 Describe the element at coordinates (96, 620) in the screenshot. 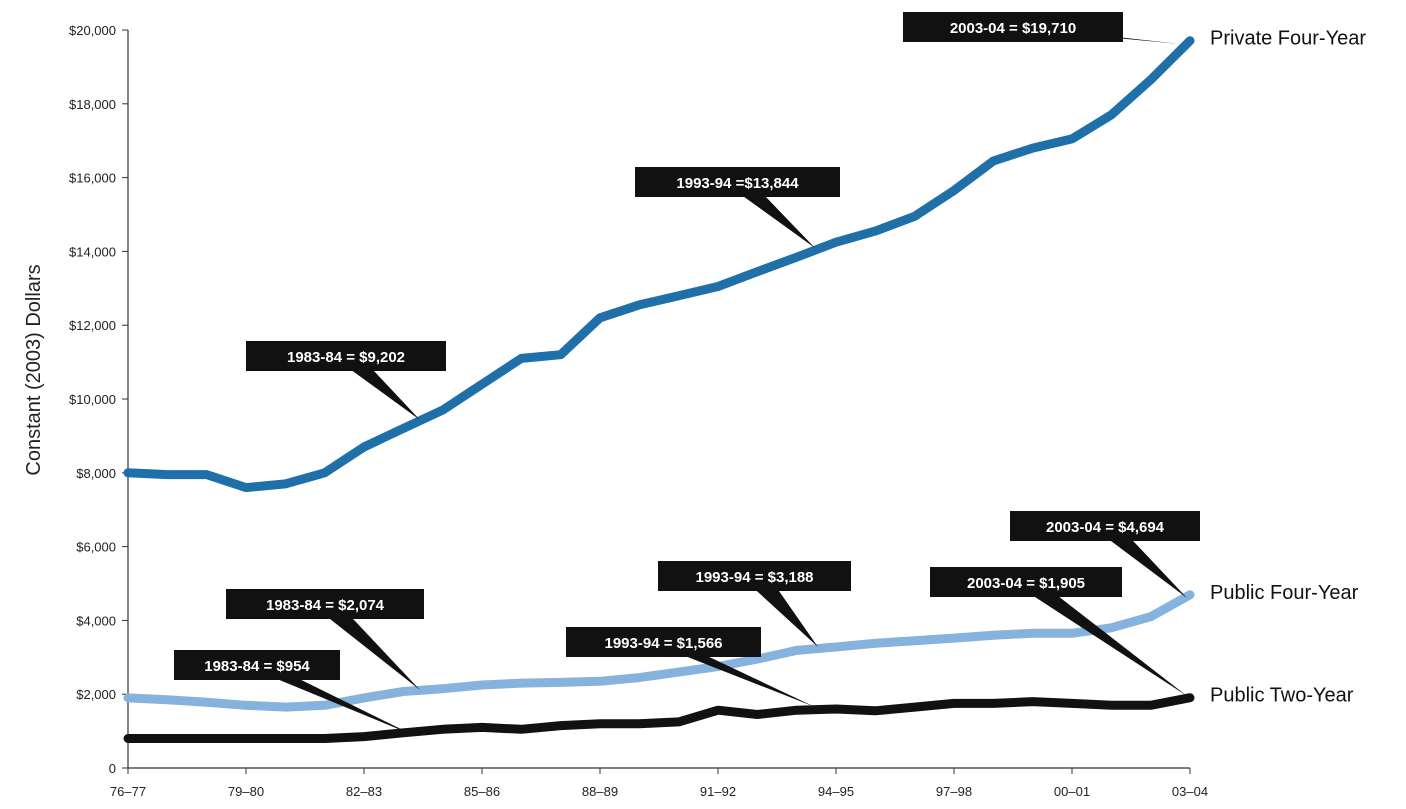

I see `y-tick-label: $4,000` at that location.